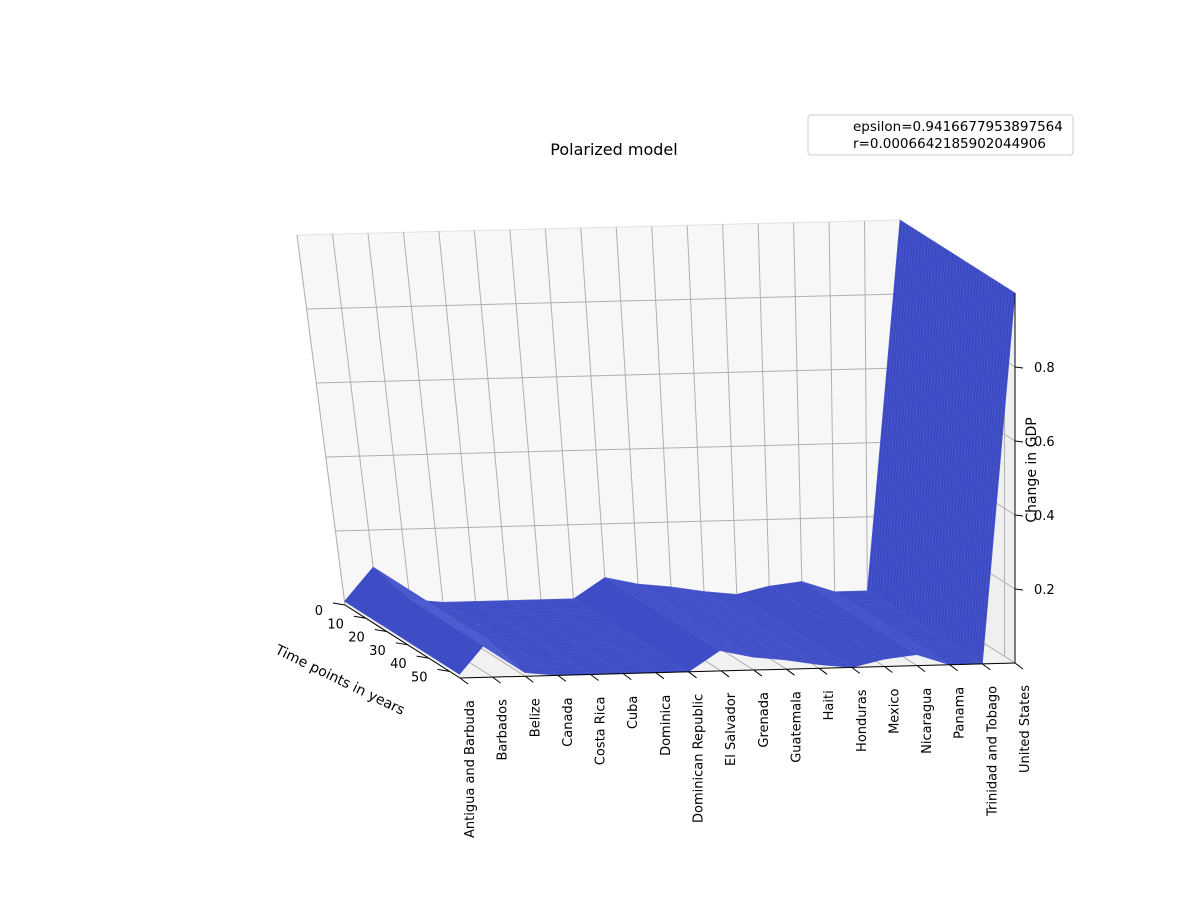  I want to click on y-axis-line, so click(737, 670).